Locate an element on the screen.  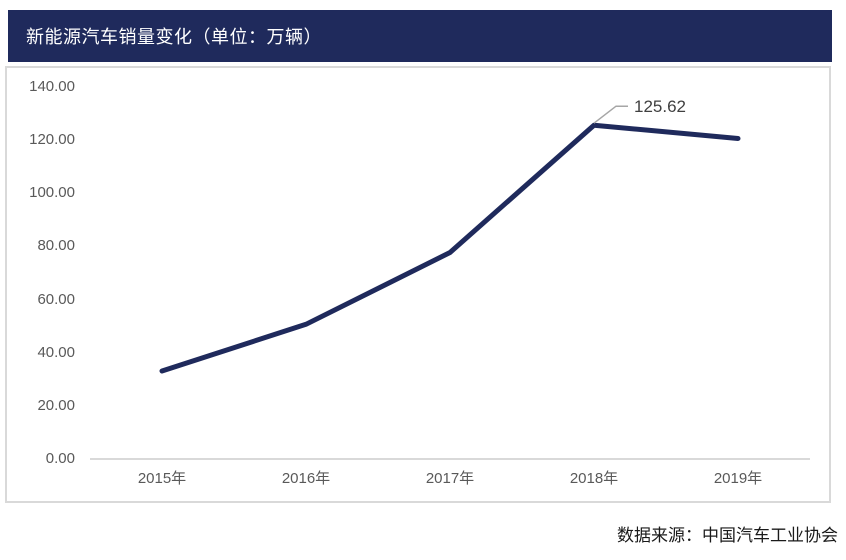
annotation-value-label: 125.62 is located at coordinates (660, 106).